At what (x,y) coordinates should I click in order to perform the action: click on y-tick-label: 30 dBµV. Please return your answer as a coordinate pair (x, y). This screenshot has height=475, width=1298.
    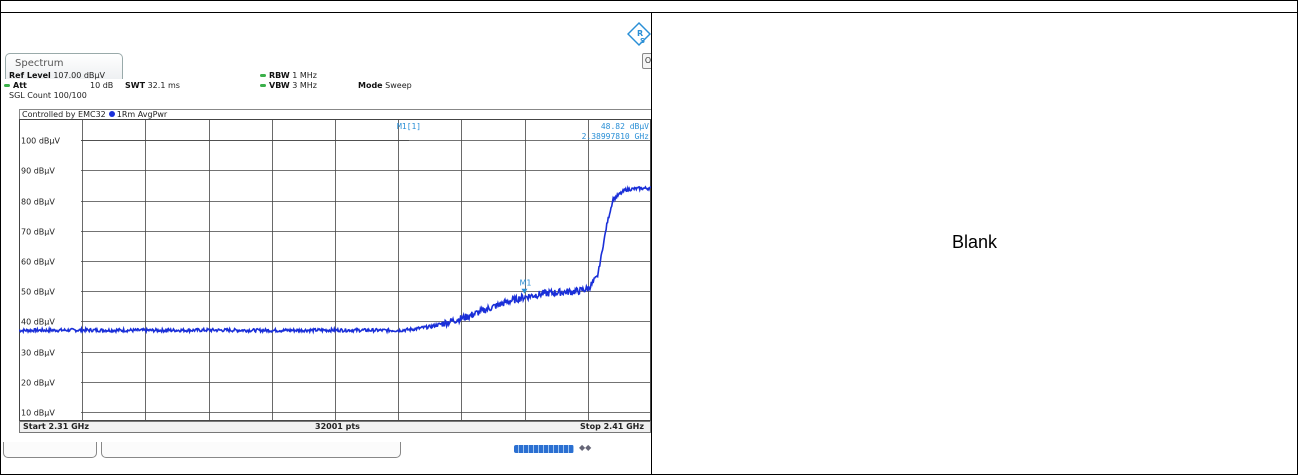
    Looking at the image, I should click on (38, 353).